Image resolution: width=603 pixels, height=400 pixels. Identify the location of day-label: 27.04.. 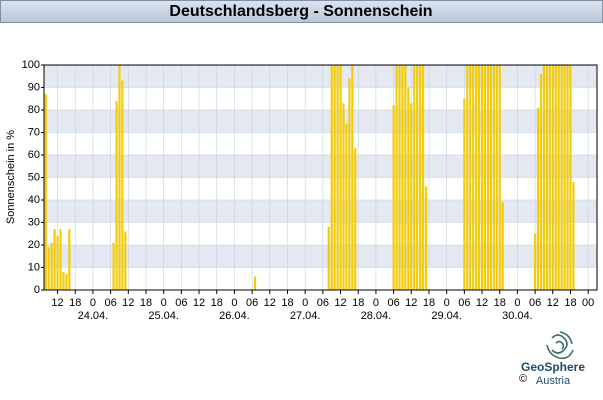
(305, 316).